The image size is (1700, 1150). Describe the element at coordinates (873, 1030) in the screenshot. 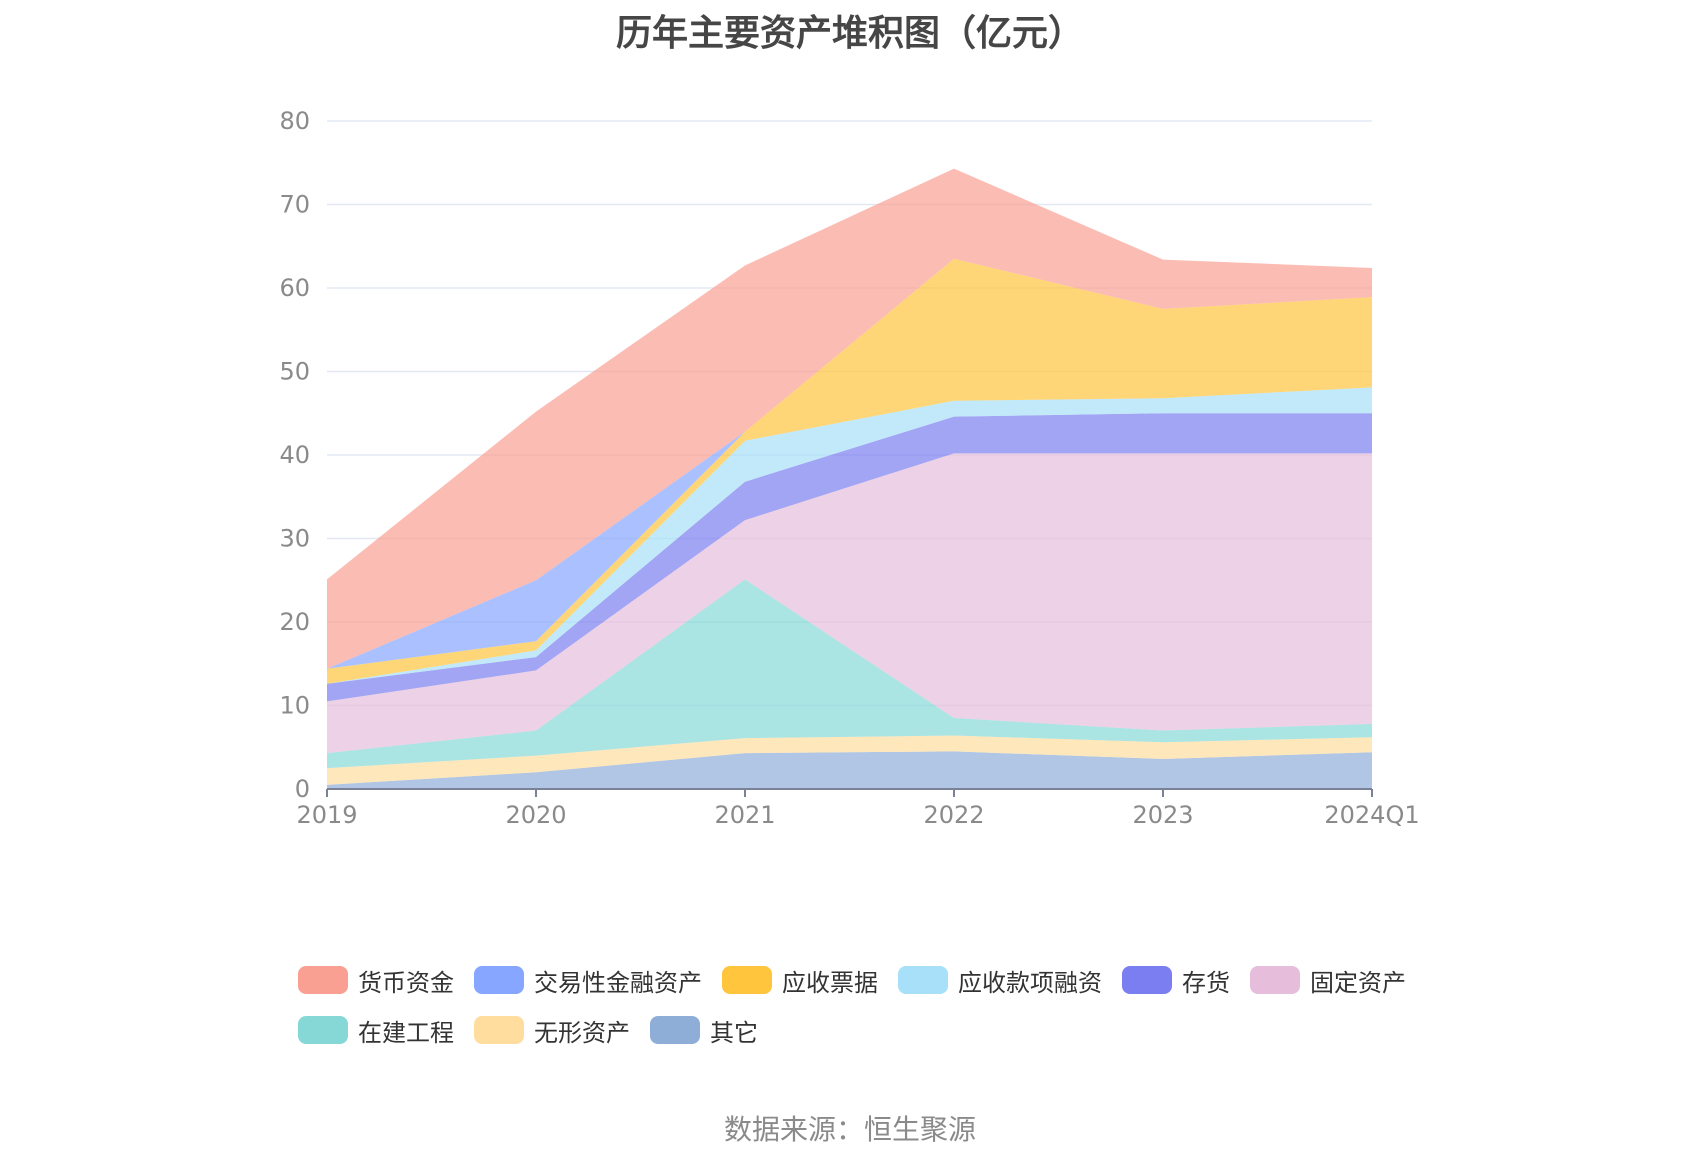

I see `legend-row: 在建工程 无形资产 其它` at that location.